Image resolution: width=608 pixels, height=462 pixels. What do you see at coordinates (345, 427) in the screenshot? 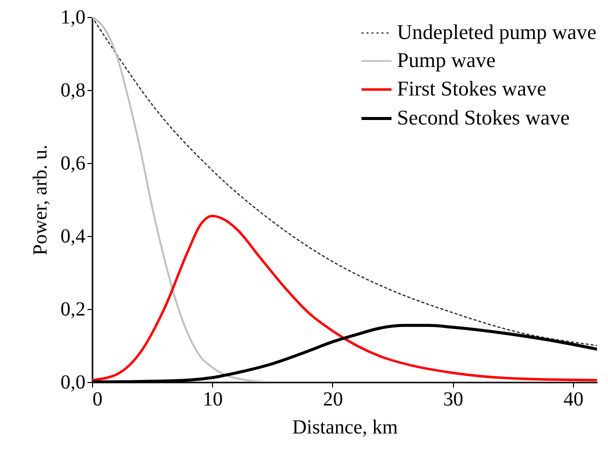
I see `x-axis-title: Distance, km` at bounding box center [345, 427].